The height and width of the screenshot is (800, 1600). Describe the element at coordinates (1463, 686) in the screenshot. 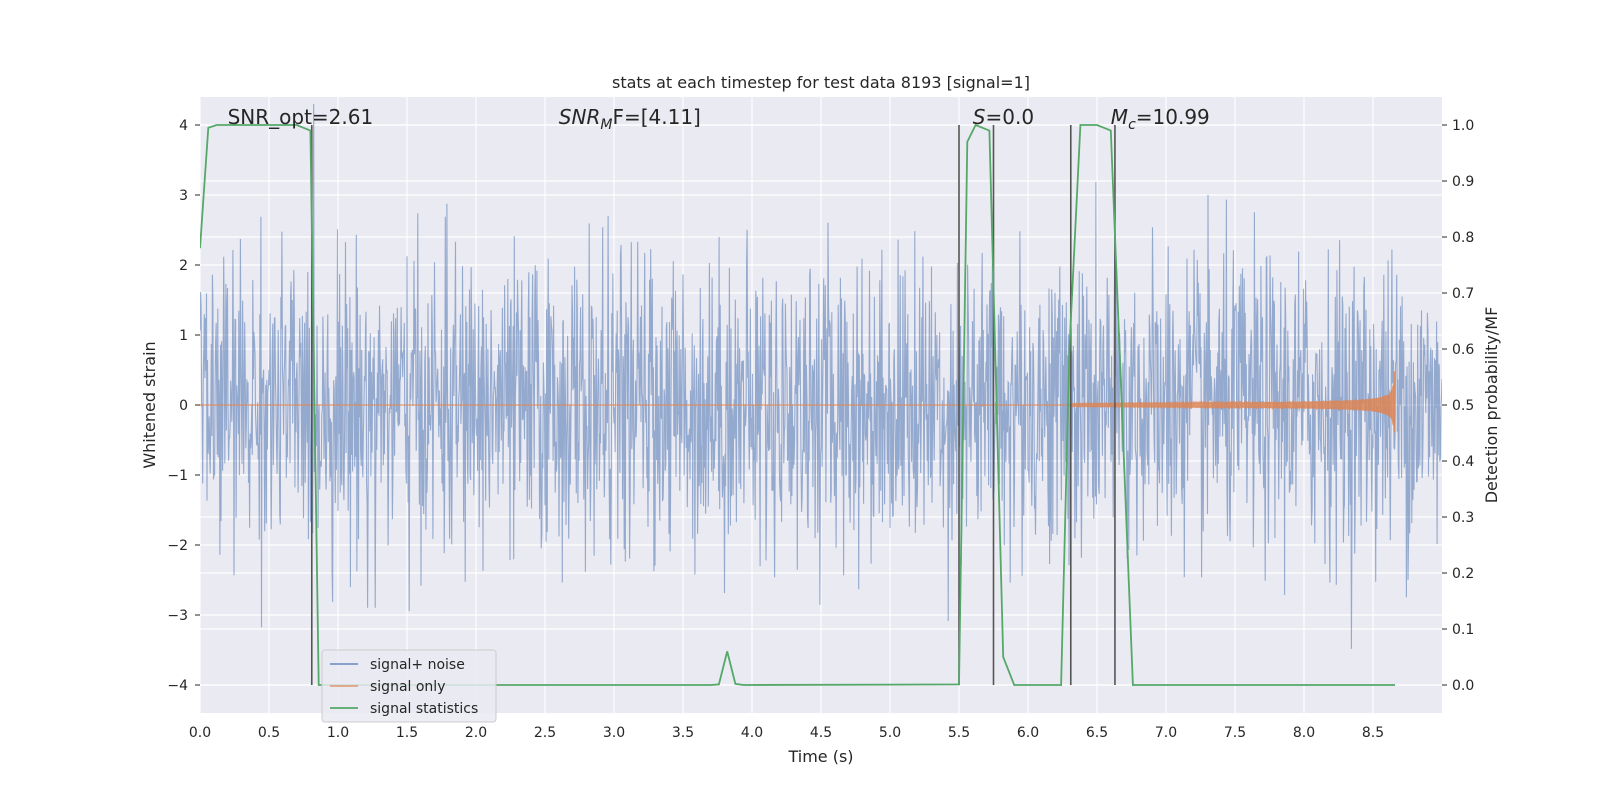

I see `y-right-tick-label: 0.0` at that location.